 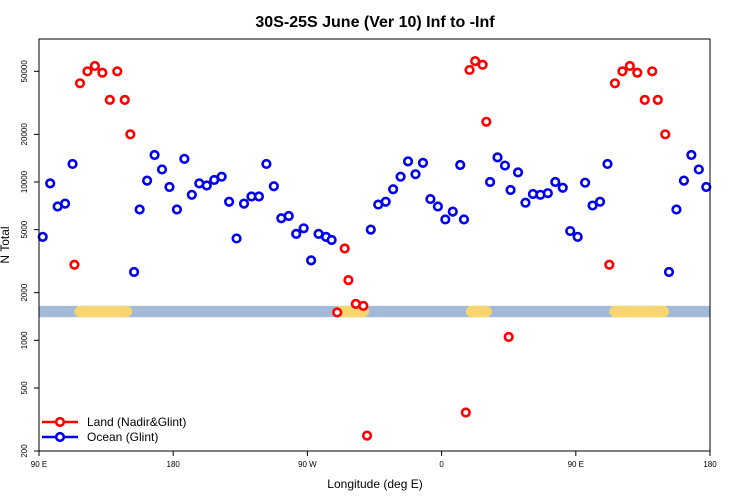 What do you see at coordinates (24, 340) in the screenshot?
I see `y-tick-label: 1000` at bounding box center [24, 340].